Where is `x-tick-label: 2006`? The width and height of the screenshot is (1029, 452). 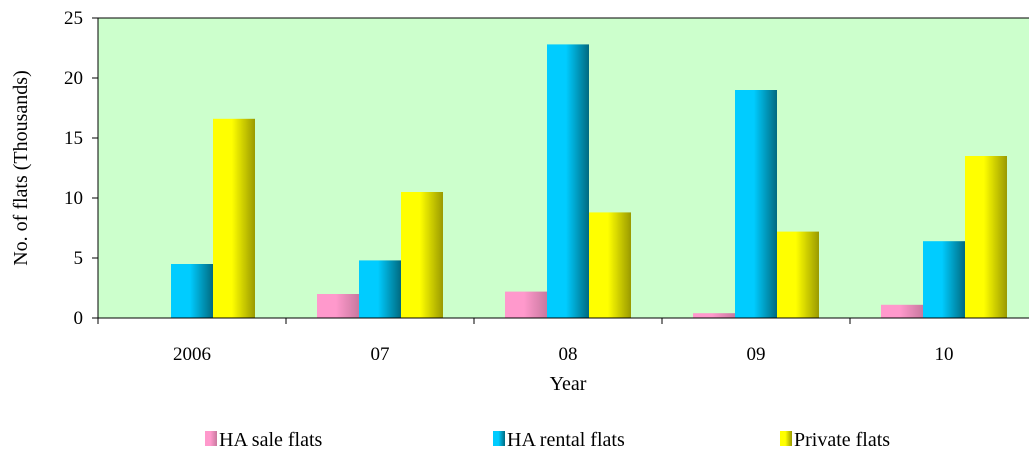
x-tick-label: 2006 is located at coordinates (192, 354).